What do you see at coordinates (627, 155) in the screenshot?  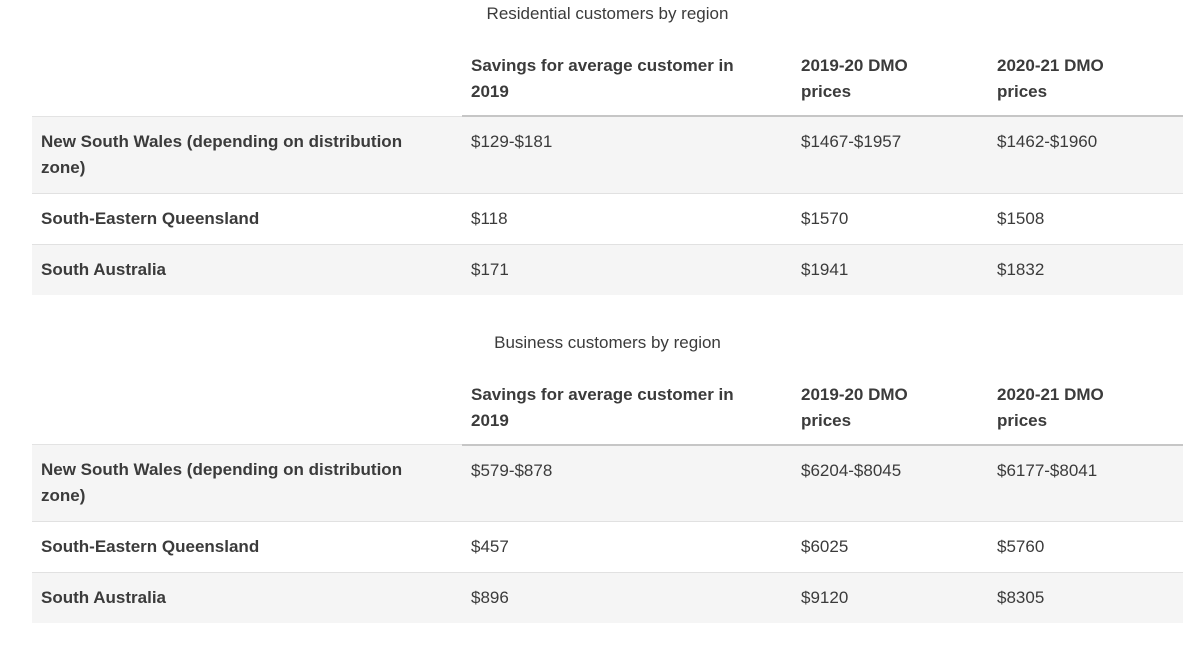 I see `savings-value: $129-$181` at bounding box center [627, 155].